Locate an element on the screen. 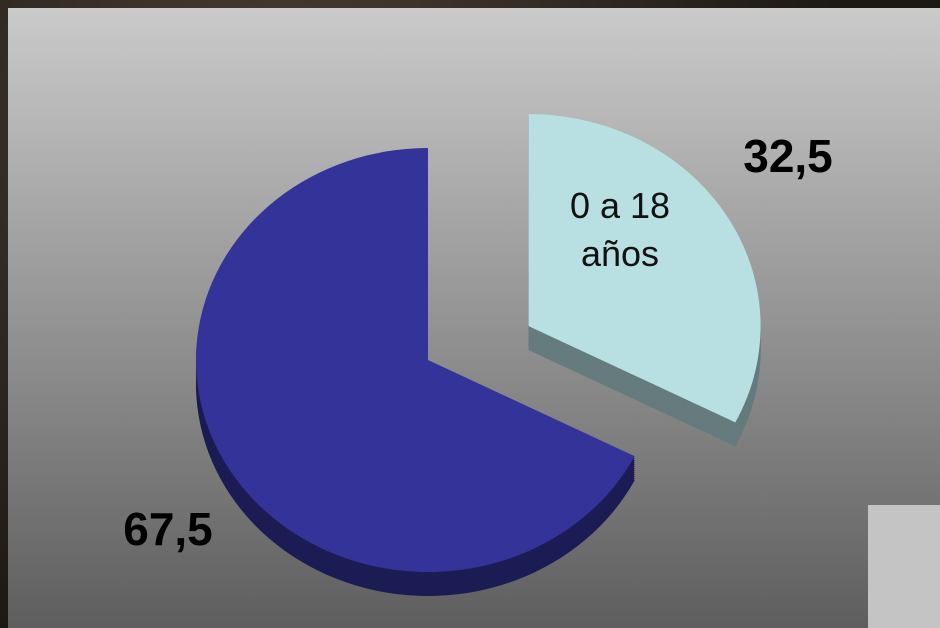 The height and width of the screenshot is (628, 940). slice is located at coordinates (644, 280).